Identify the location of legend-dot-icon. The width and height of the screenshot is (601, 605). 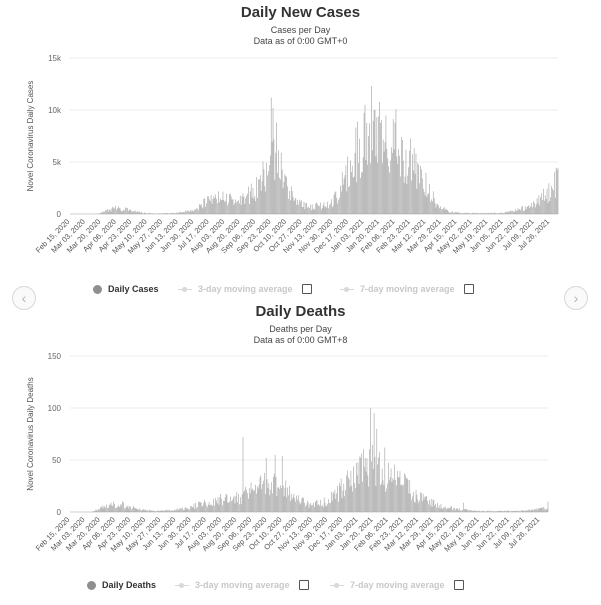
(97, 289).